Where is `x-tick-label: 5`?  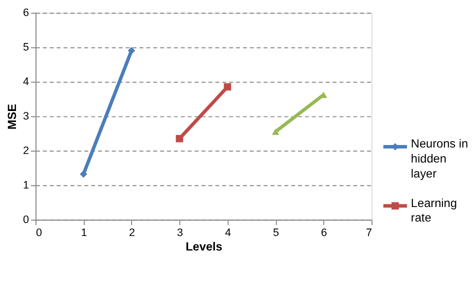 x-tick-label: 5 is located at coordinates (276, 232).